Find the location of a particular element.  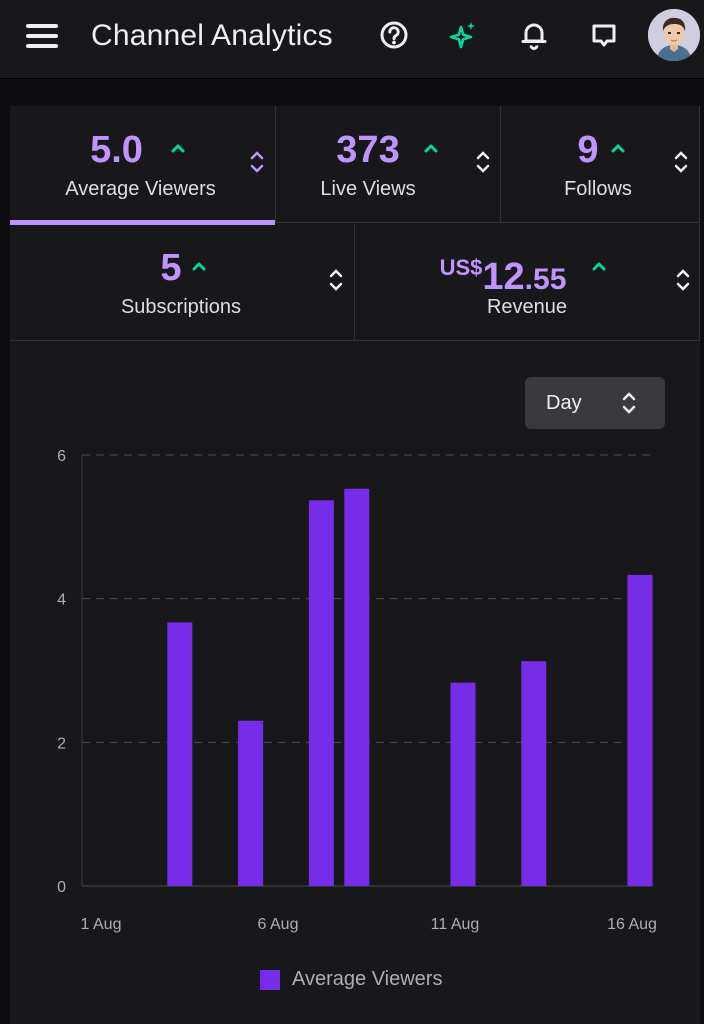

y-tick-label: 4 is located at coordinates (61, 600).